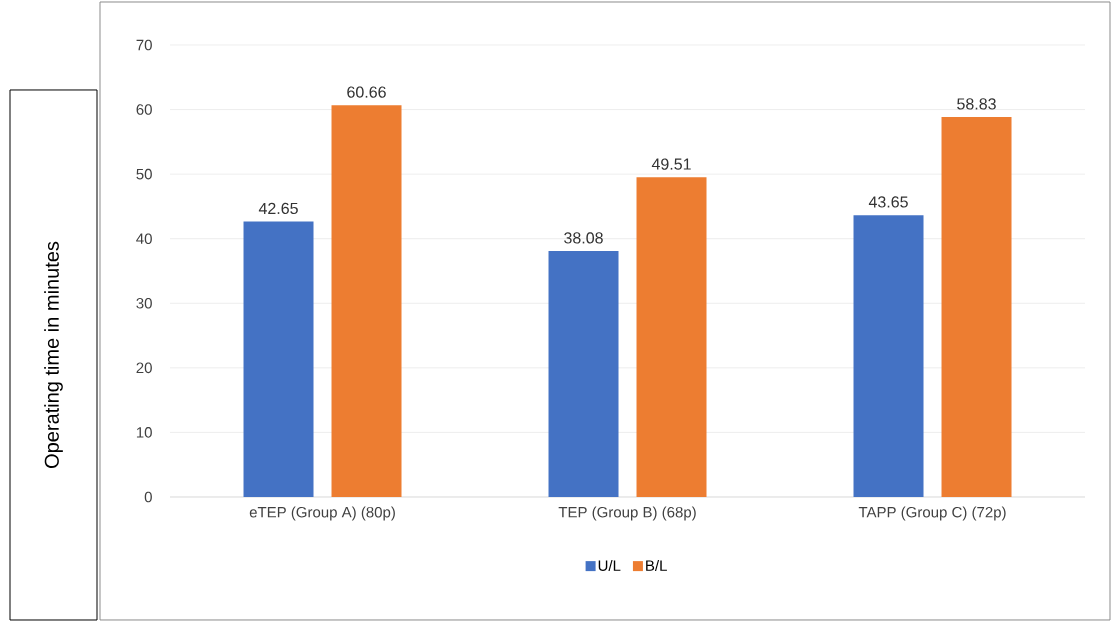 The image size is (1114, 623). What do you see at coordinates (144, 368) in the screenshot?
I see `y-tick-label: 20` at bounding box center [144, 368].